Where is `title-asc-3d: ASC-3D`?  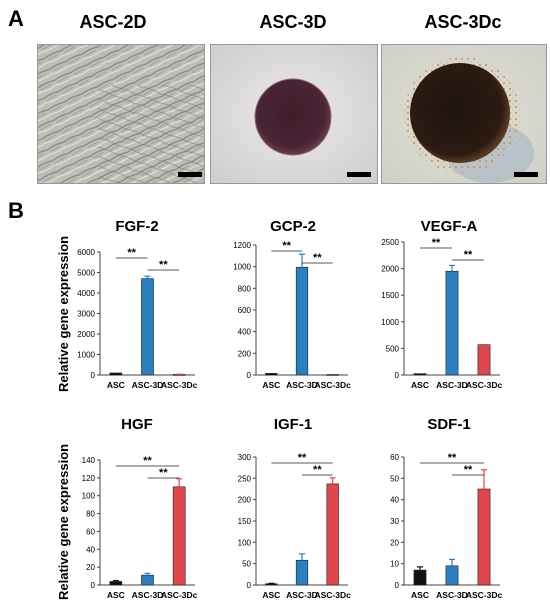
title-asc-3d: ASC-3D is located at coordinates (293, 22).